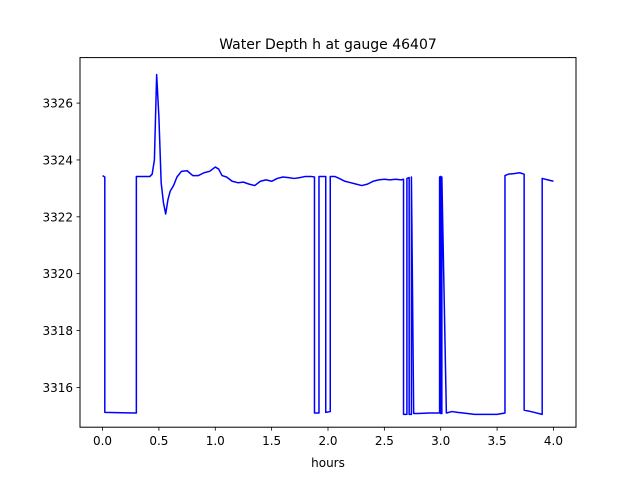  I want to click on x-axis-label: hours, so click(328, 463).